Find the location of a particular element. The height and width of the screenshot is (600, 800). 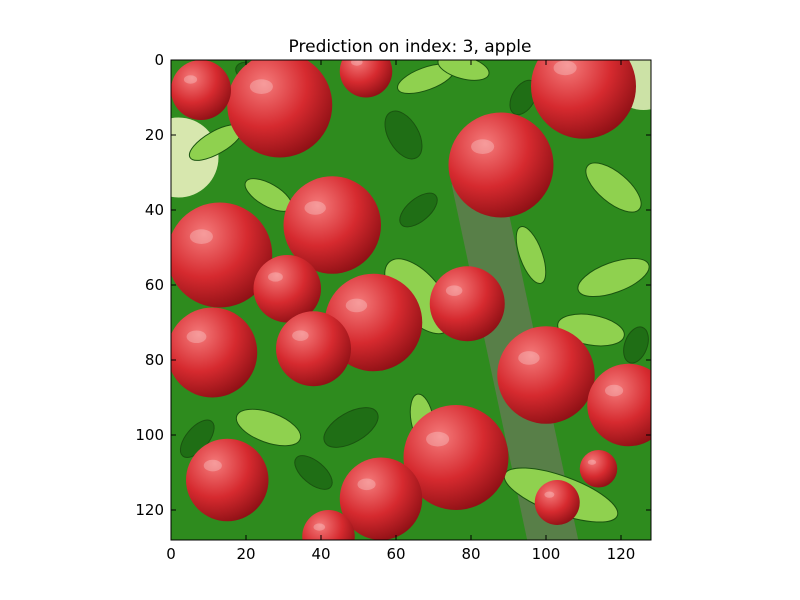

x-tick-label: 0 is located at coordinates (171, 554).